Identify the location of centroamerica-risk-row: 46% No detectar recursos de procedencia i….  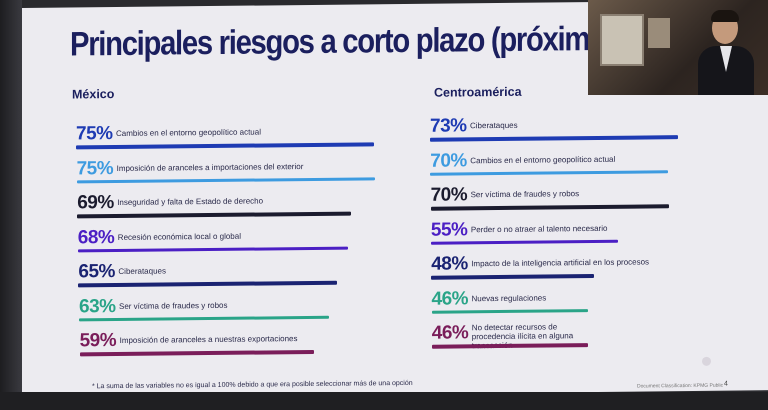
(599, 336).